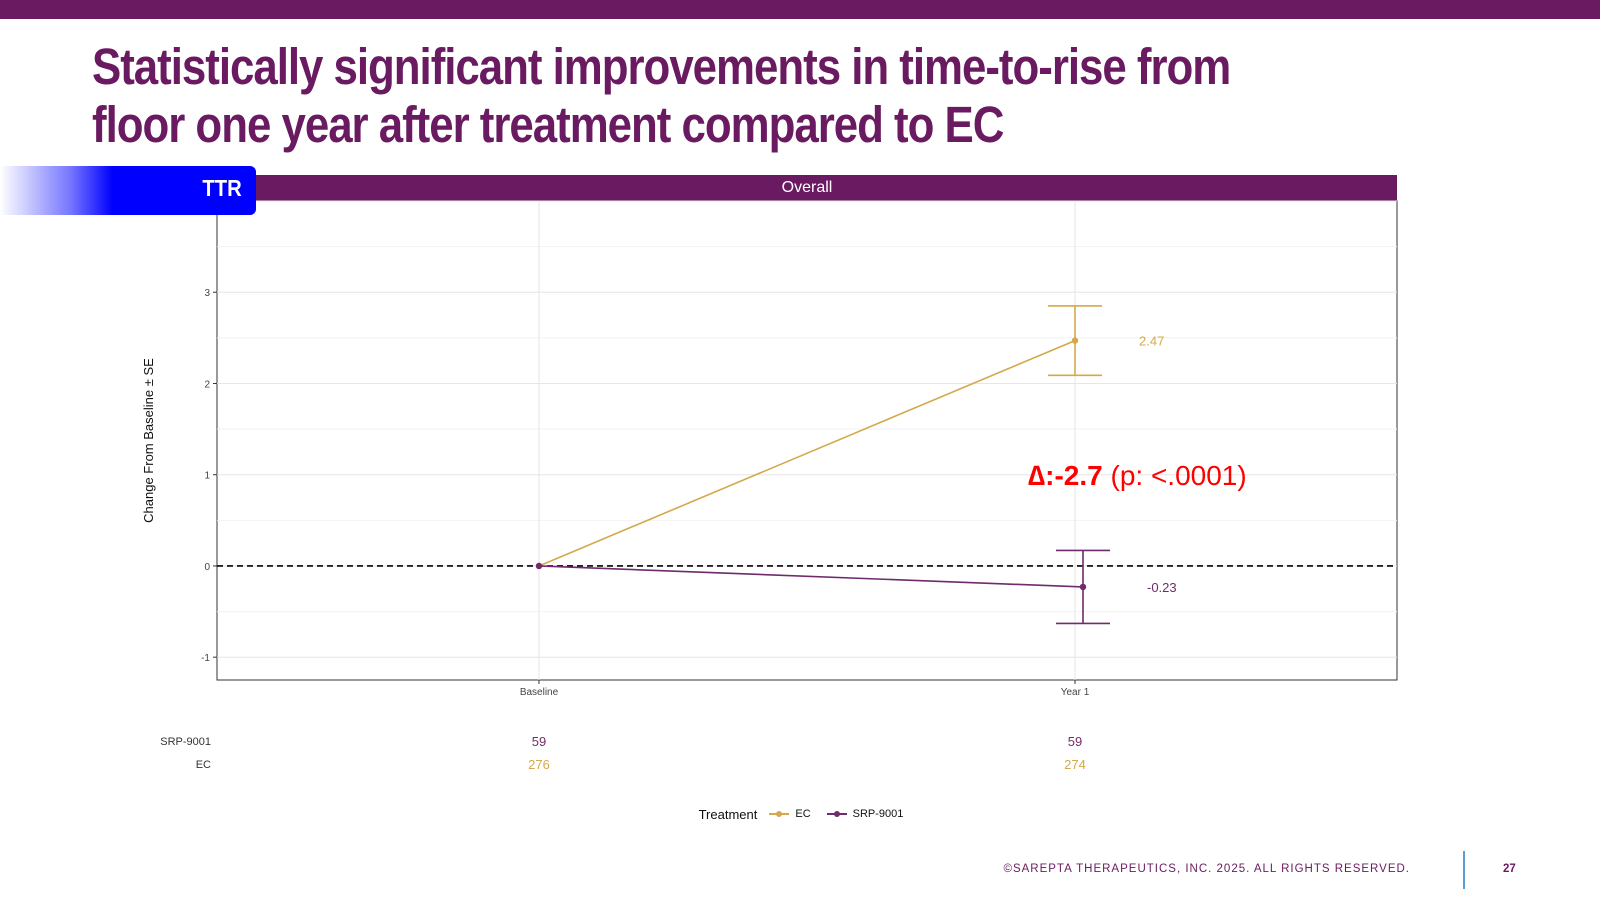 The image size is (1600, 900). What do you see at coordinates (207, 567) in the screenshot?
I see `y-tick-label: 0` at bounding box center [207, 567].